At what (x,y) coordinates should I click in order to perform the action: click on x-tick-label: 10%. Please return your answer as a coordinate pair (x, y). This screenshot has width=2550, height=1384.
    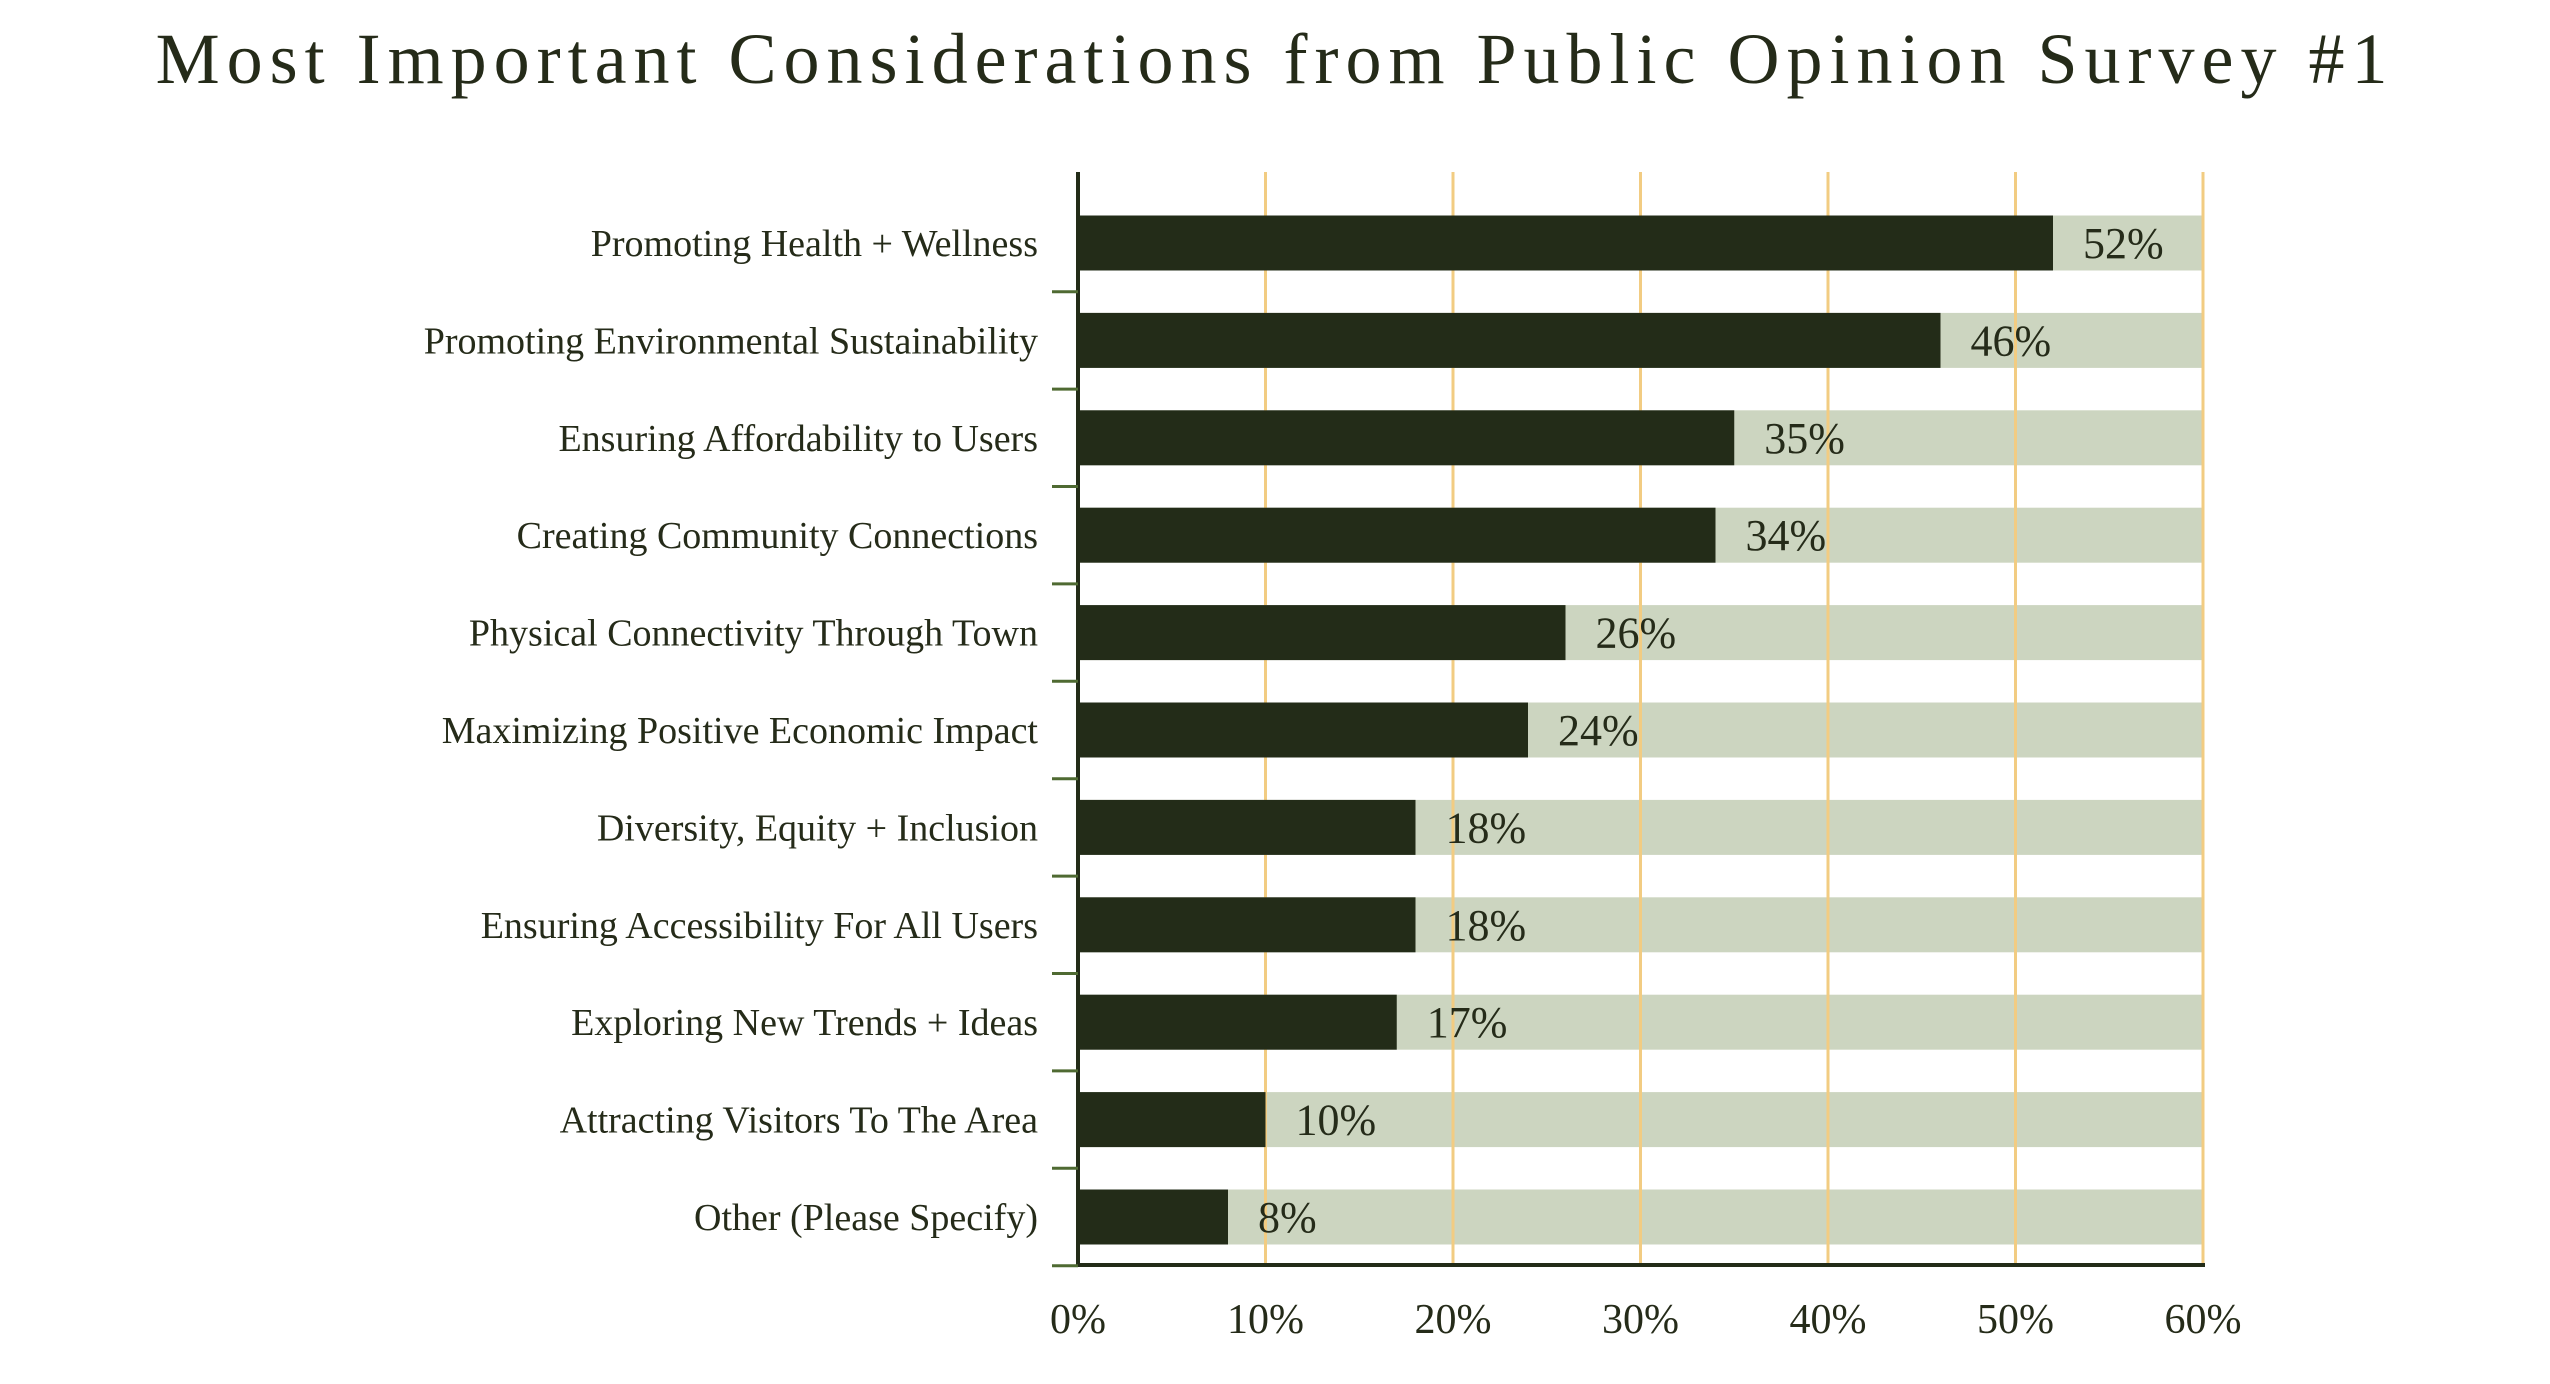
    Looking at the image, I should click on (1265, 1320).